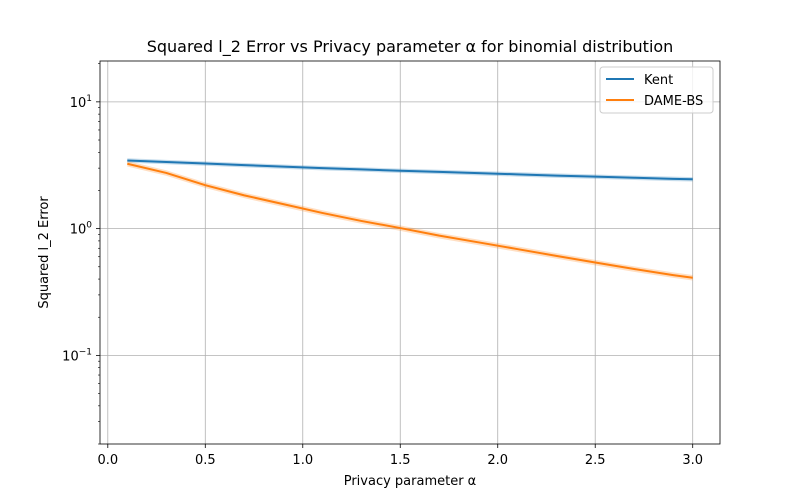 Image resolution: width=800 pixels, height=500 pixels. Describe the element at coordinates (107, 460) in the screenshot. I see `x-tick-label: 0.0` at that location.